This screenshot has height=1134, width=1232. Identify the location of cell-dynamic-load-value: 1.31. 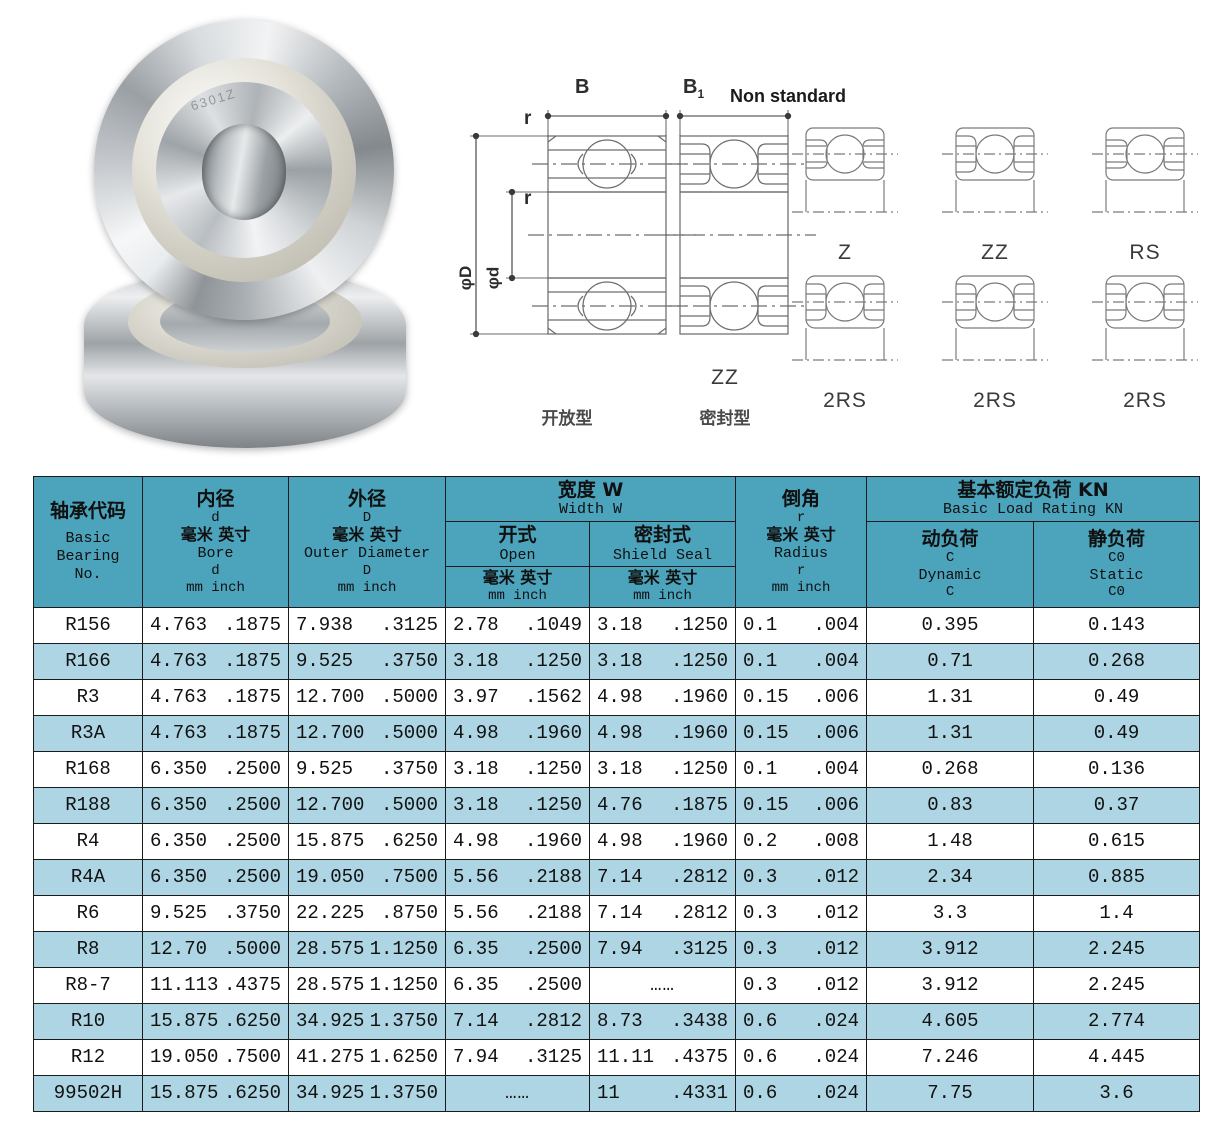
(950, 697).